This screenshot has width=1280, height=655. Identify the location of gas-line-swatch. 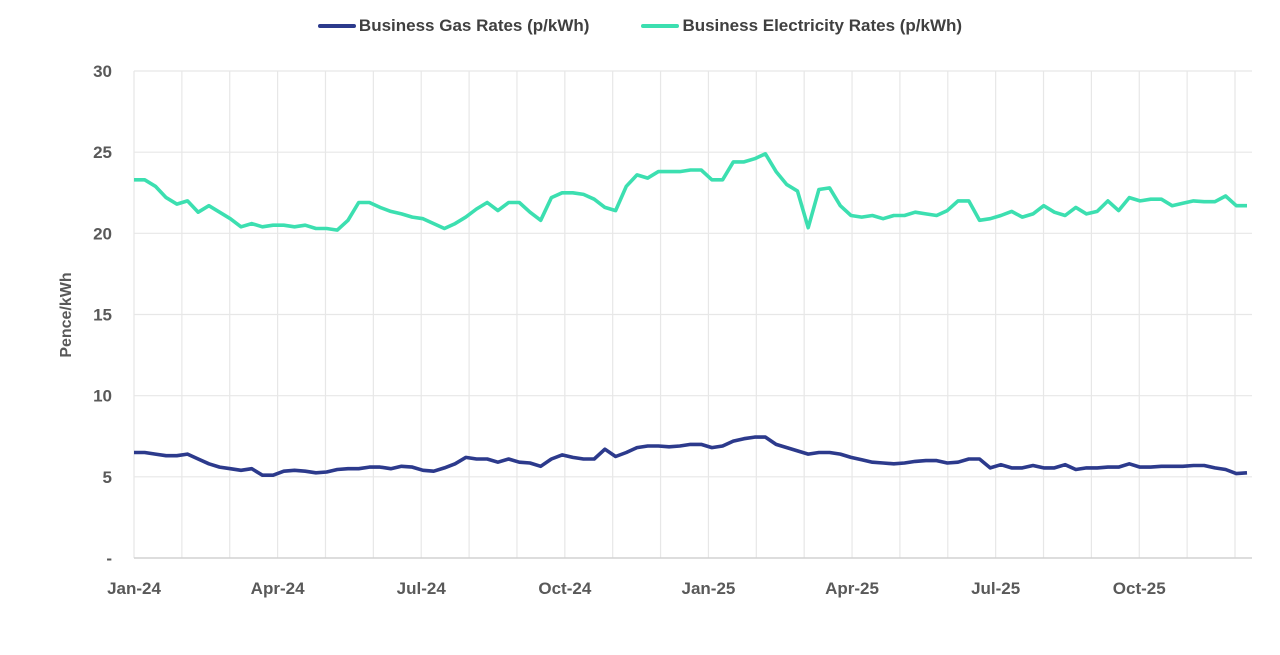
(336, 26).